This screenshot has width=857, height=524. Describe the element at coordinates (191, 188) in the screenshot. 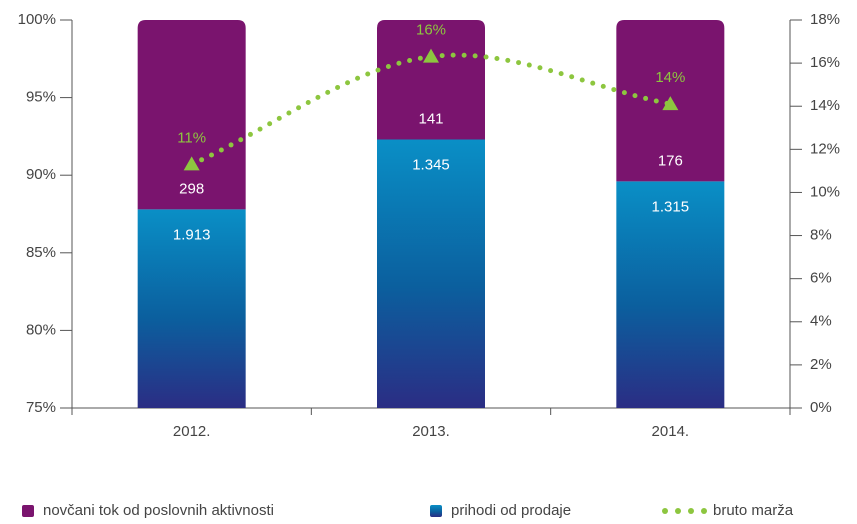

I see `bar-value-label: 298` at that location.